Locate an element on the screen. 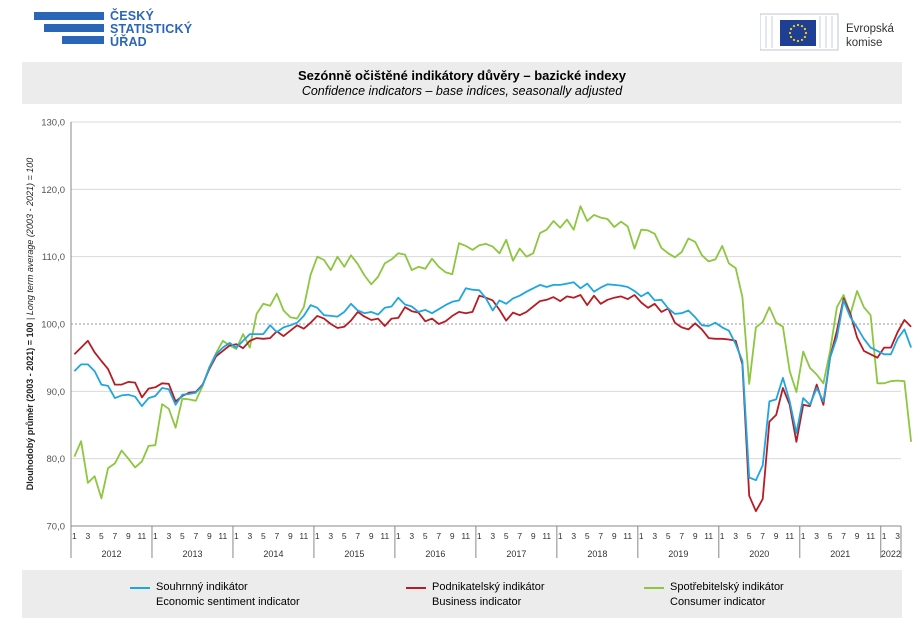  legend-label-business-cz: Podnikatelský indikátor is located at coordinates (488, 587).